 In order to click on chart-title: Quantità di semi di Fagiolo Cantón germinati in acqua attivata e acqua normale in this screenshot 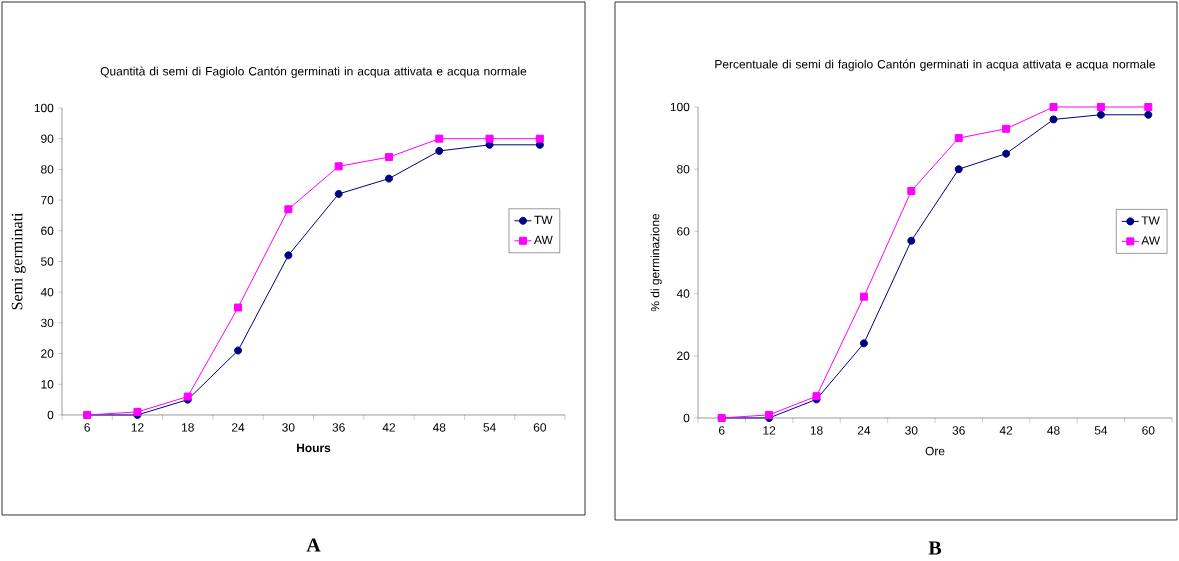, I will do `click(313, 72)`.